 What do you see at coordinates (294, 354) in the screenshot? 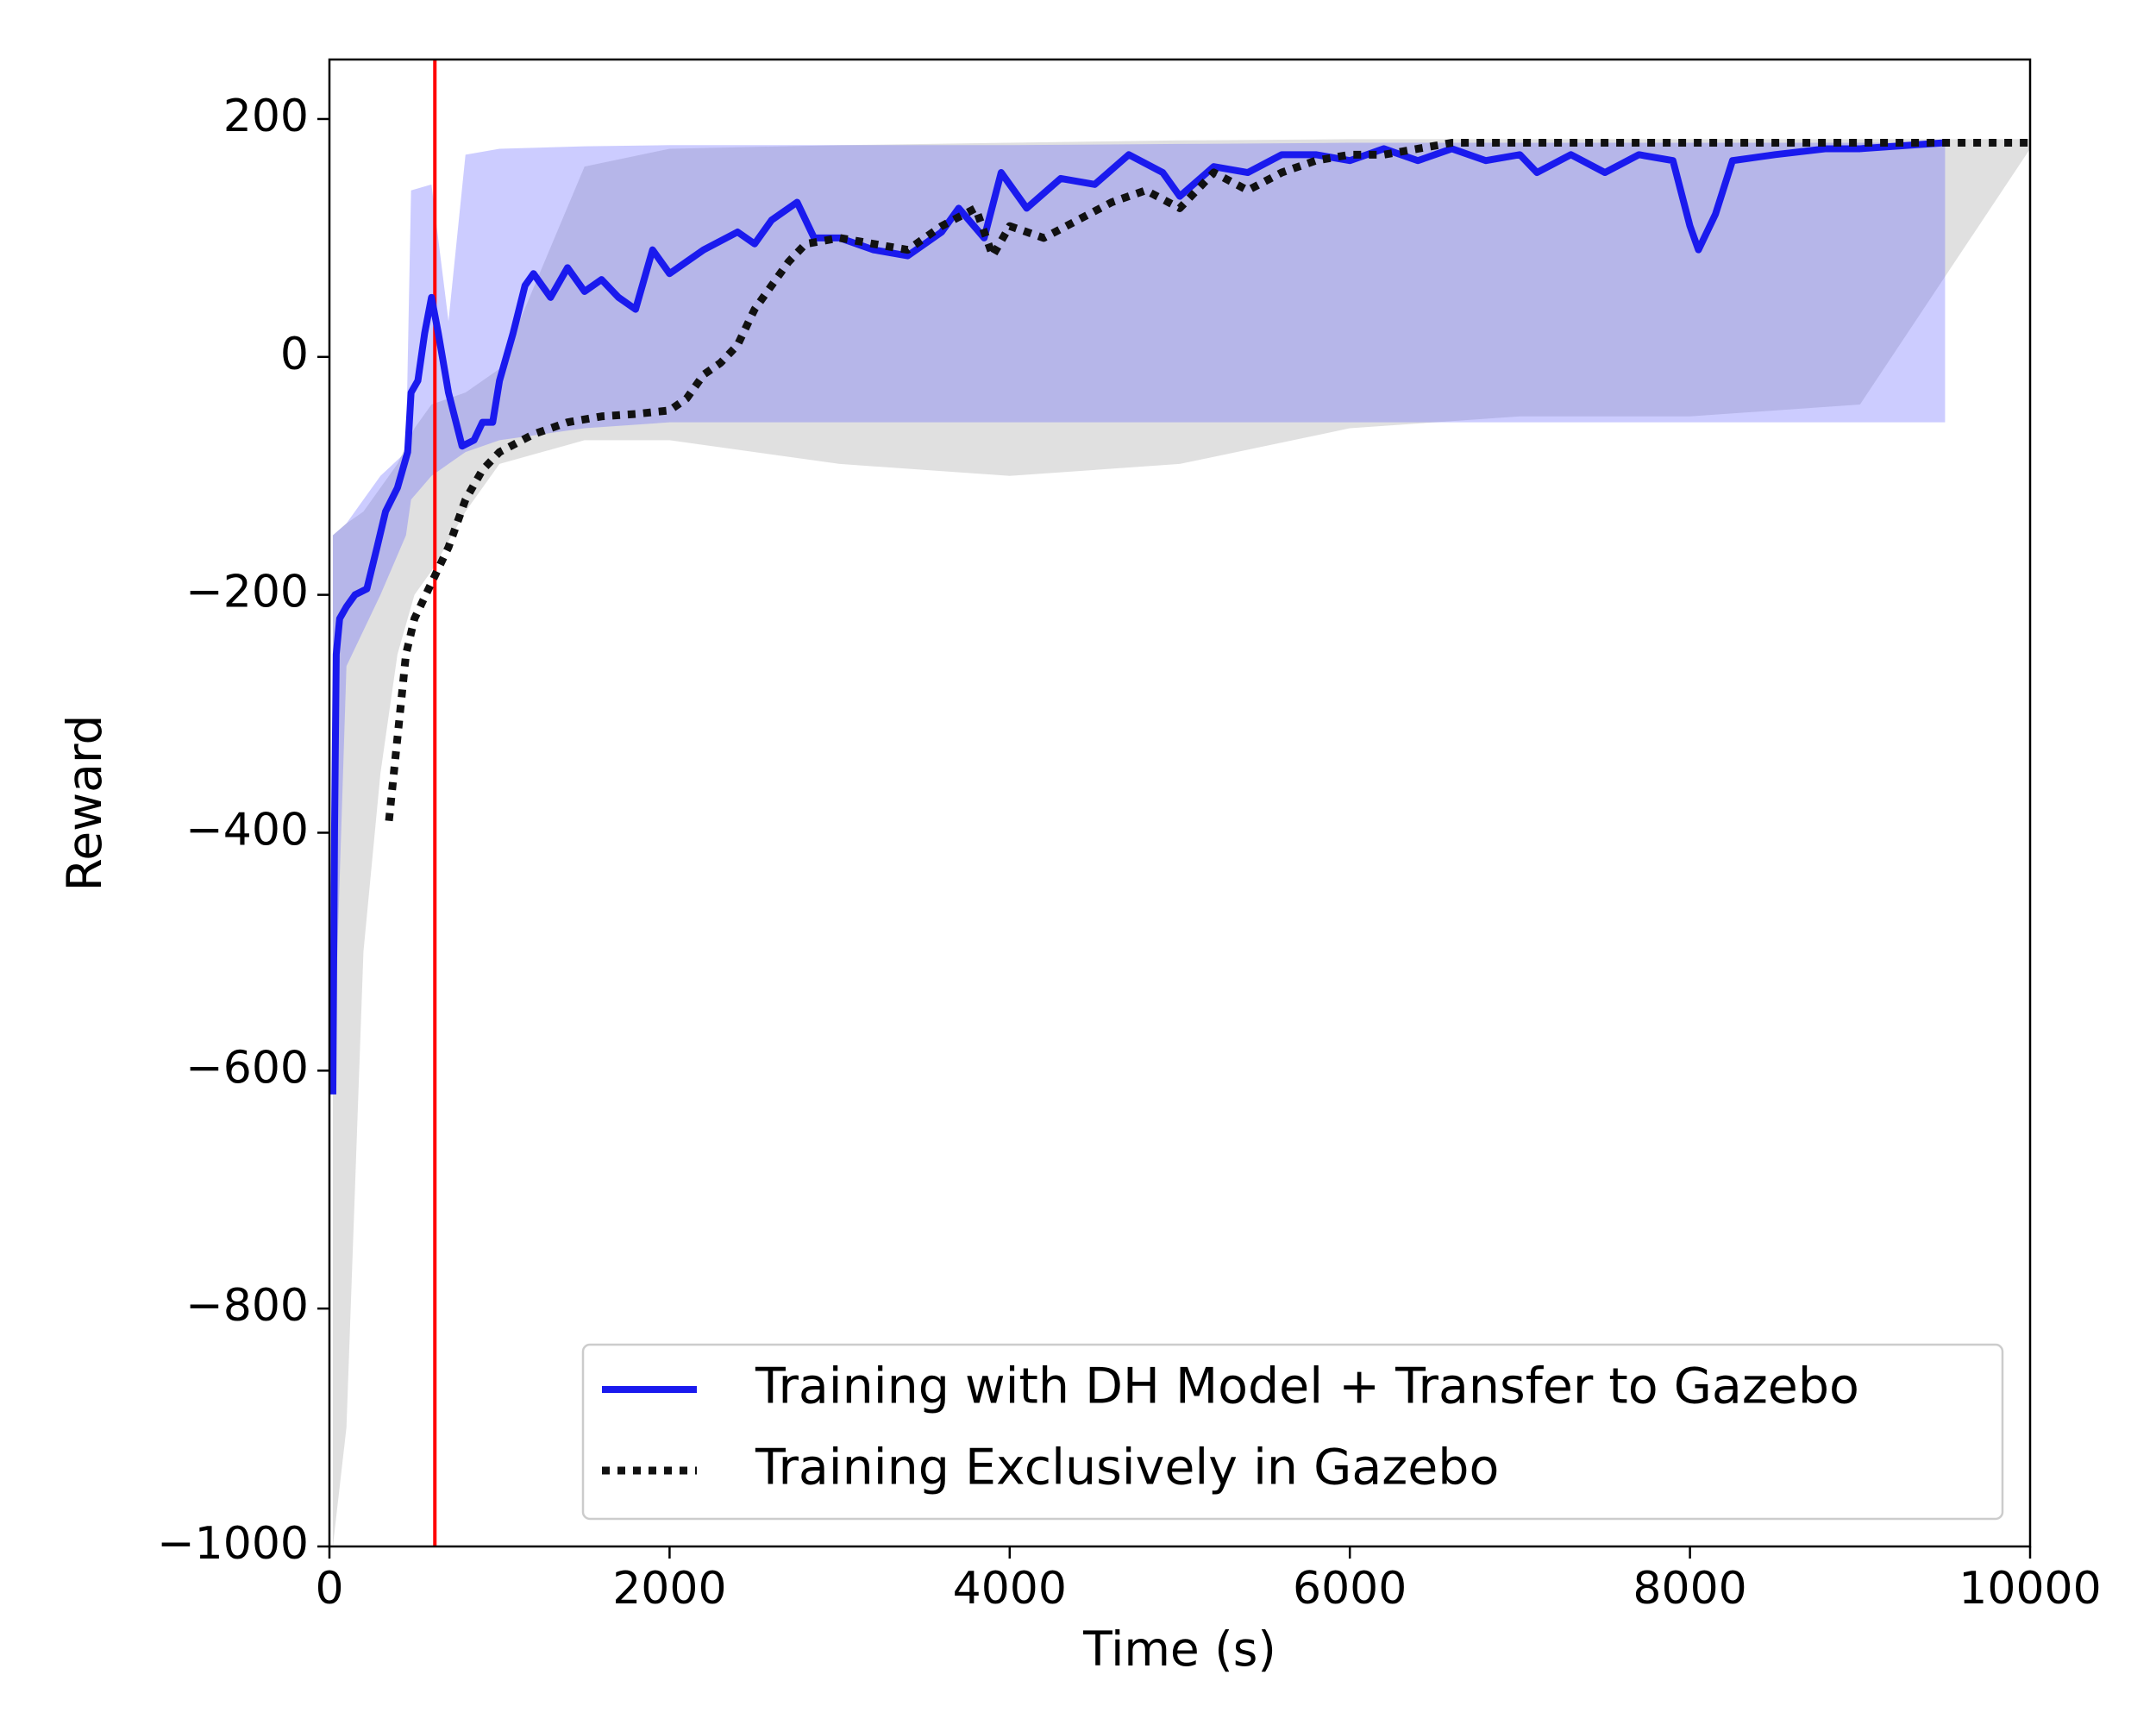
I see `y-tick-label: 0` at bounding box center [294, 354].